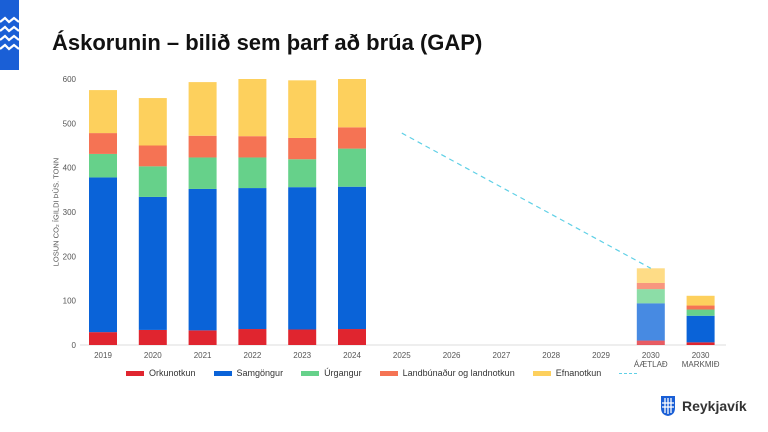  I want to click on x-tick-label: 2027, so click(502, 355).